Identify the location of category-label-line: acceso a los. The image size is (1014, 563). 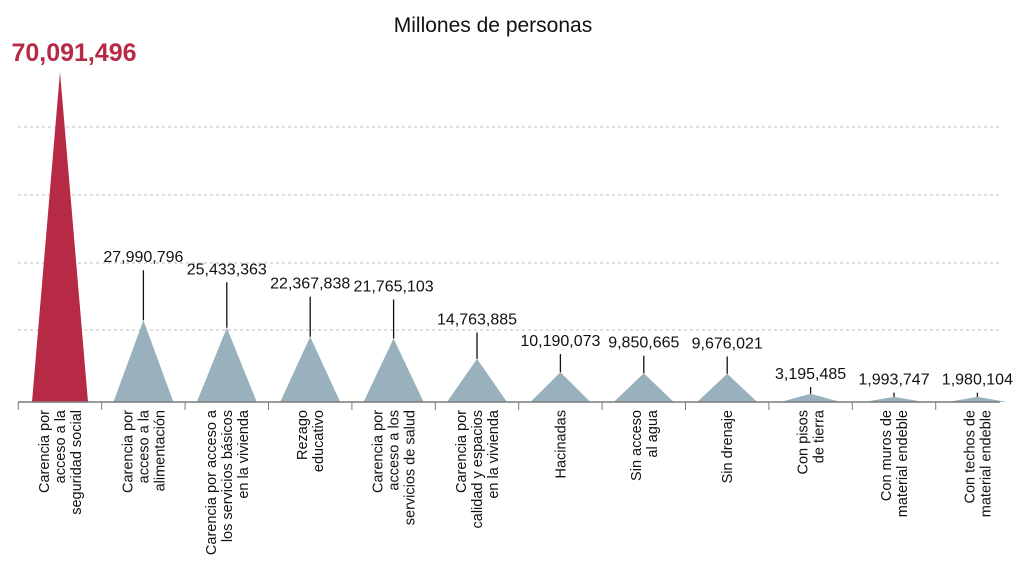
(395, 450).